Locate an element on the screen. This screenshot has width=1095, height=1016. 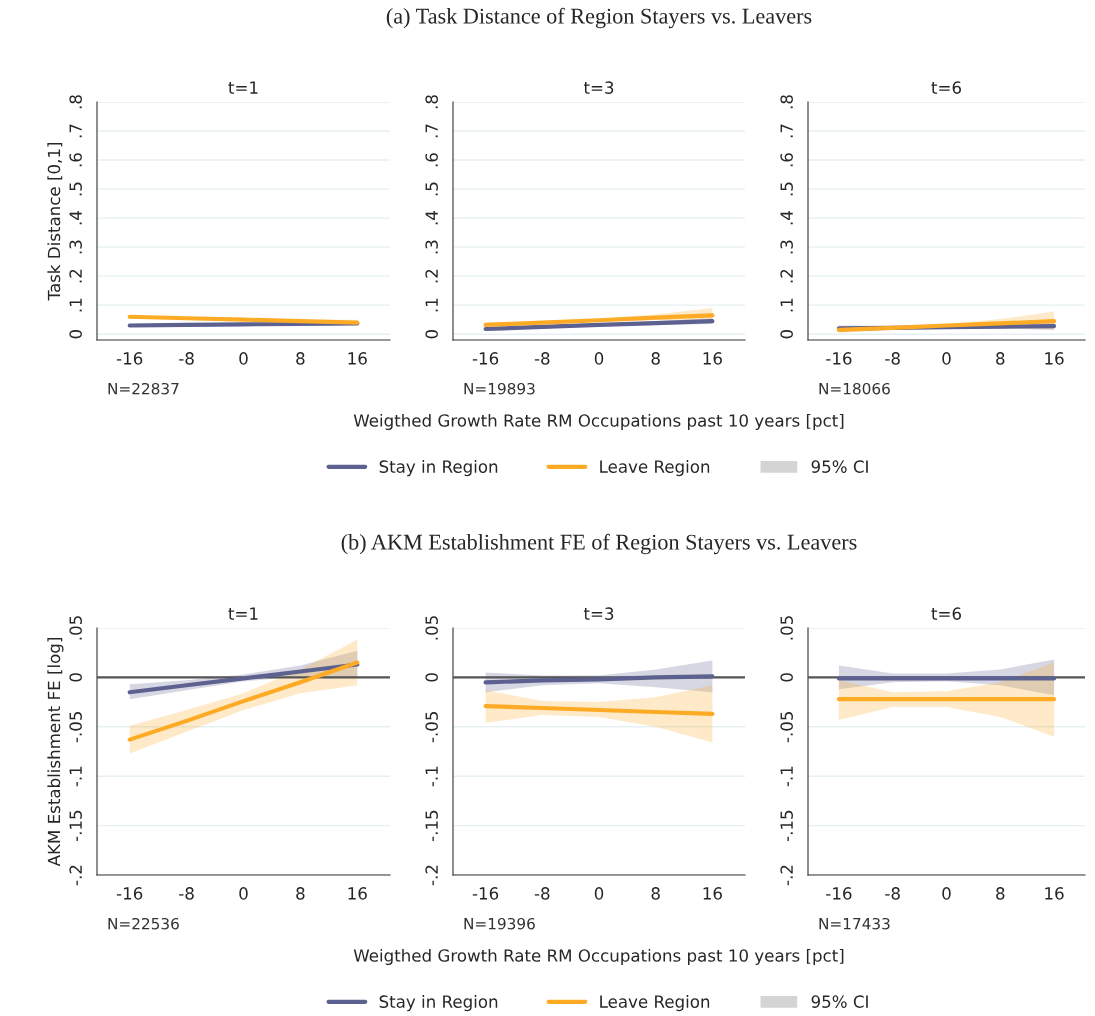
chart-title: (b) AKM Establishment FE of Region Stayers vs. Leavers is located at coordinates (599, 544).